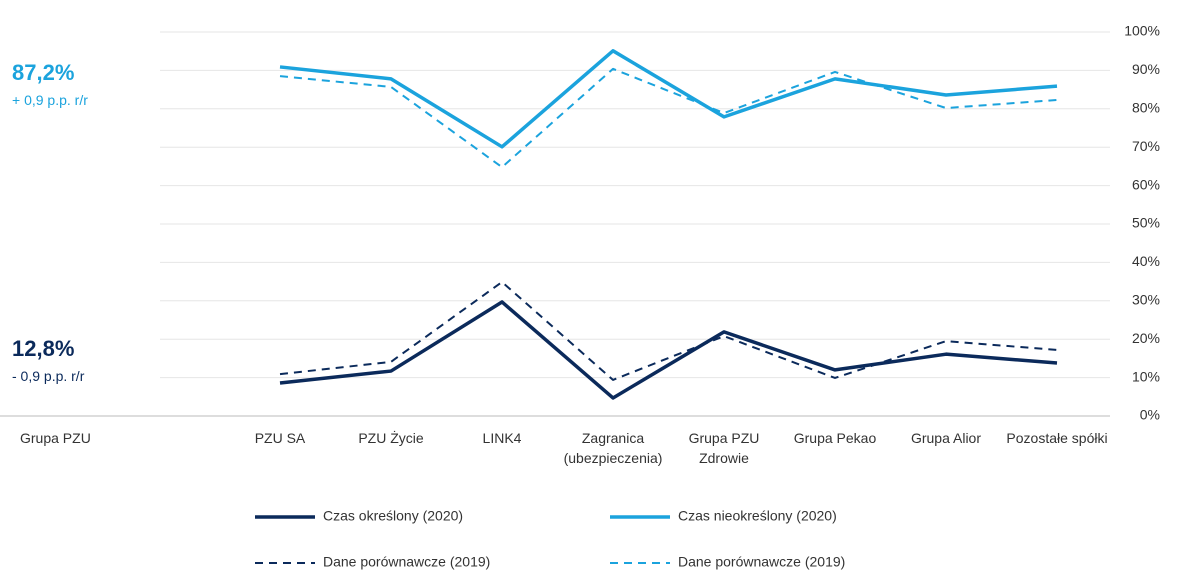  I want to click on summary-value: 12,8%, so click(43, 348).